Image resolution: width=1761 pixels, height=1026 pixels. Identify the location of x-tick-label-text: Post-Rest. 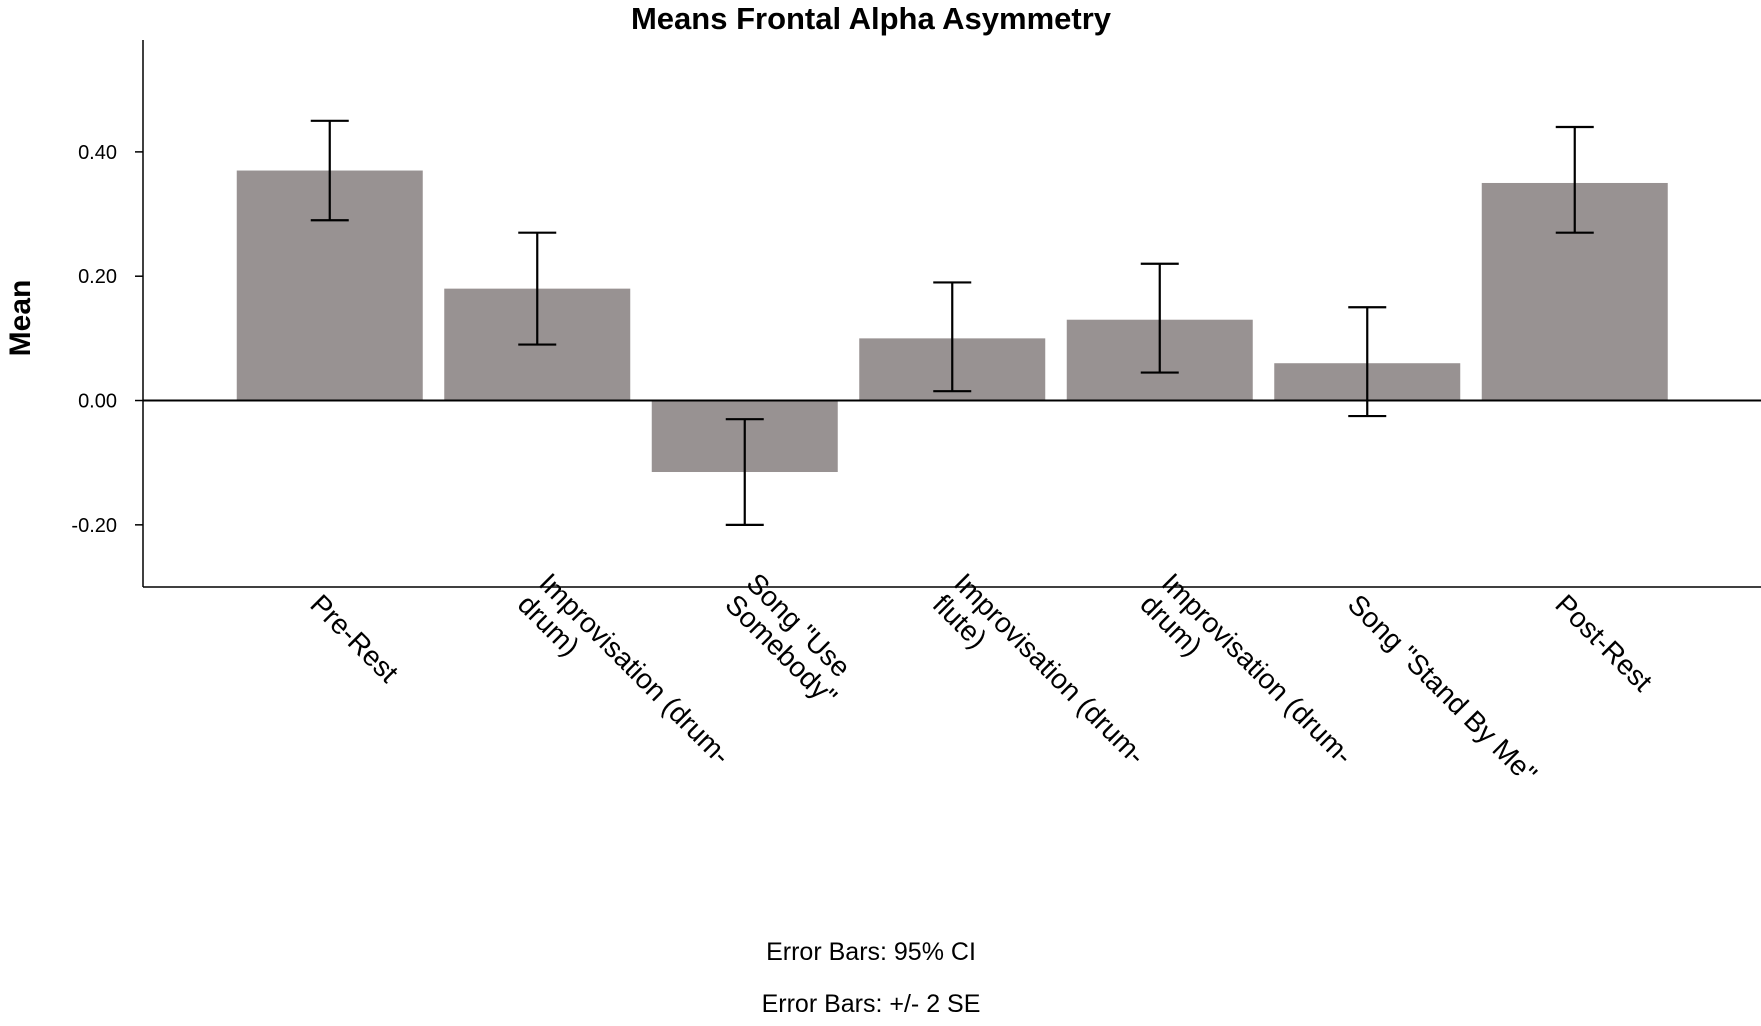
(1603, 642).